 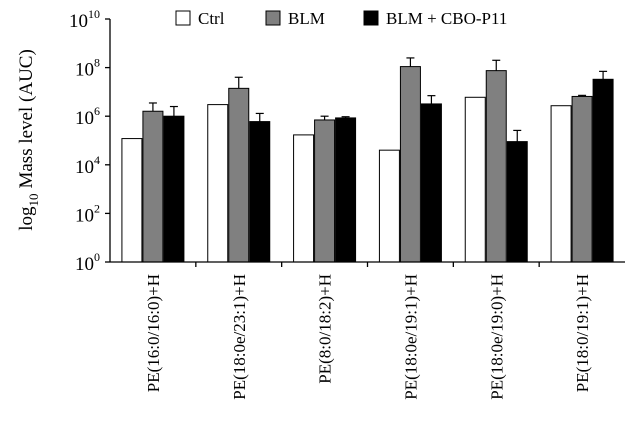 I want to click on y-tick-label: 10⁶, so click(x=87, y=116).